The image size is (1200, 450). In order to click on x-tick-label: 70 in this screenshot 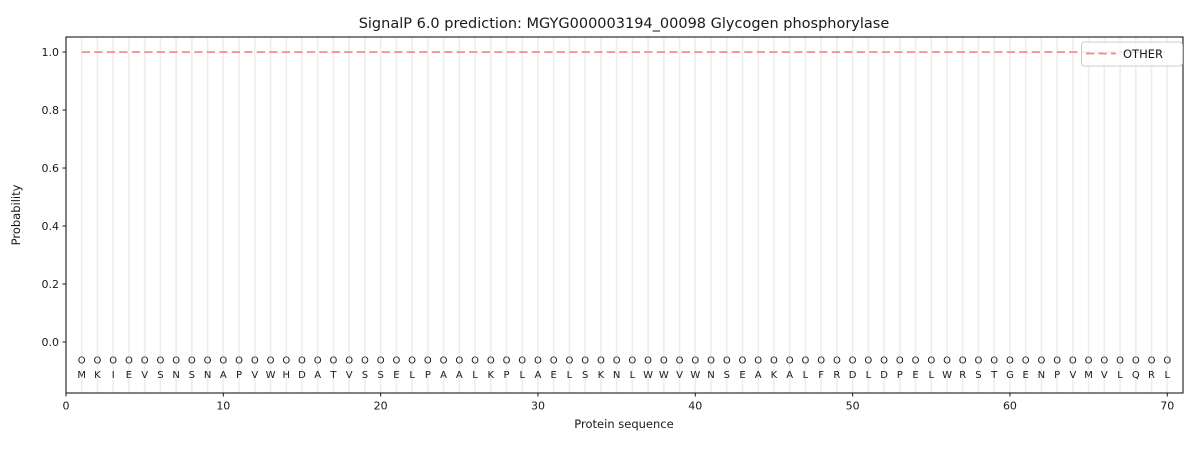, I will do `click(1167, 406)`.